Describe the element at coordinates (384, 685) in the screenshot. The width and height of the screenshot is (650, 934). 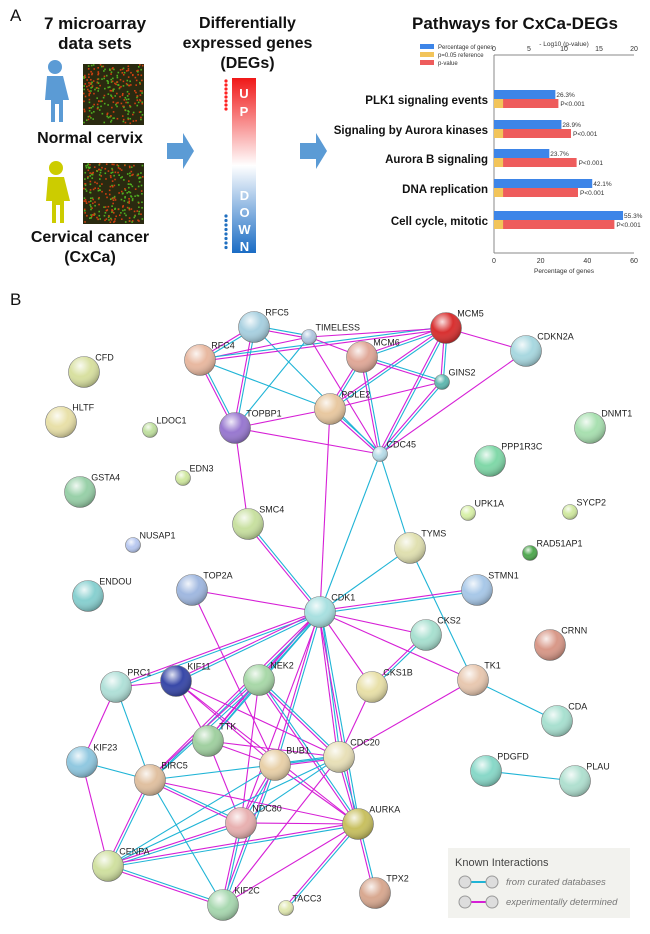
I see `protein-node: CKS1B` at that location.